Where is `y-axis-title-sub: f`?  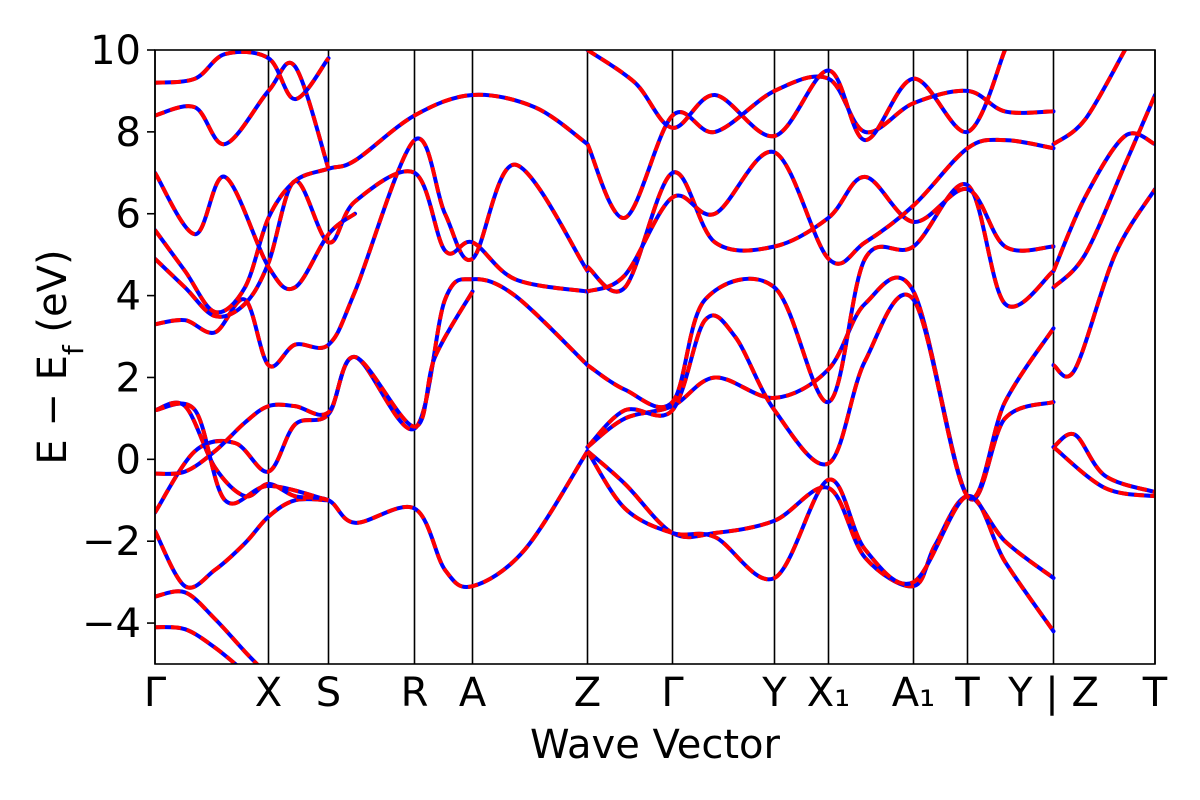 y-axis-title-sub: f is located at coordinates (73, 349).